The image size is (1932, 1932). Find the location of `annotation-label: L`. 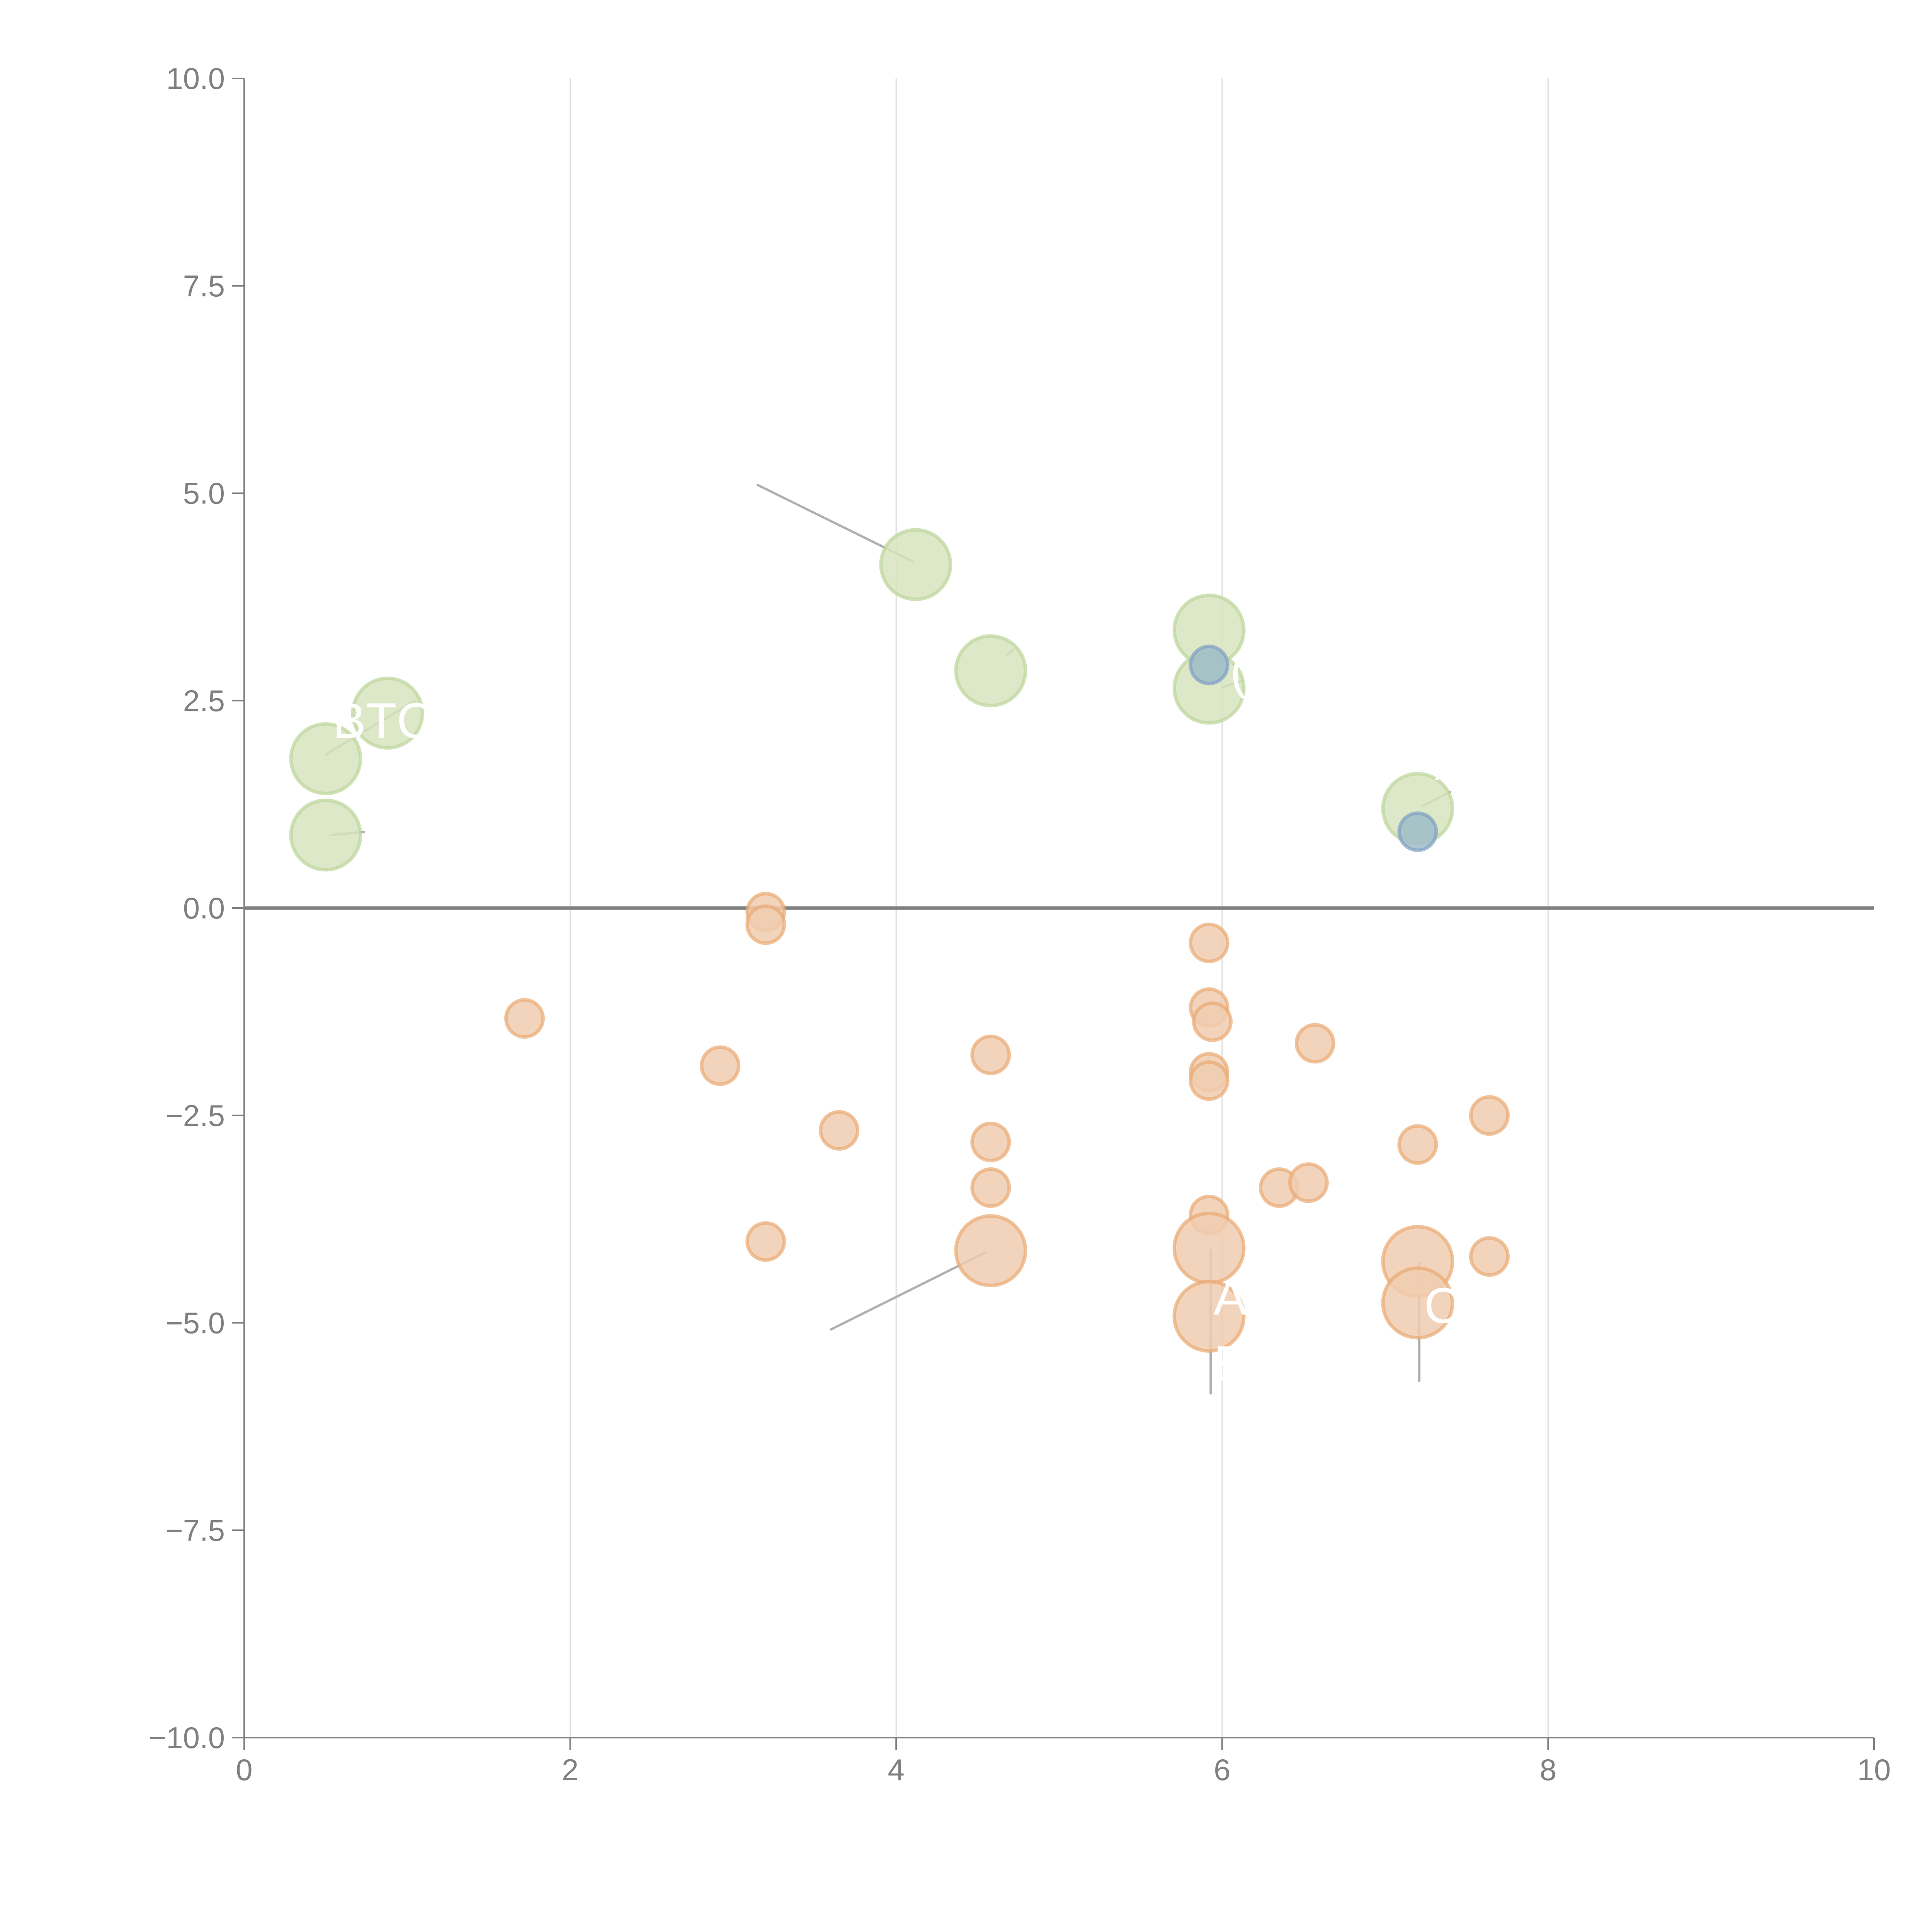

annotation-label: L is located at coordinates (374, 821).